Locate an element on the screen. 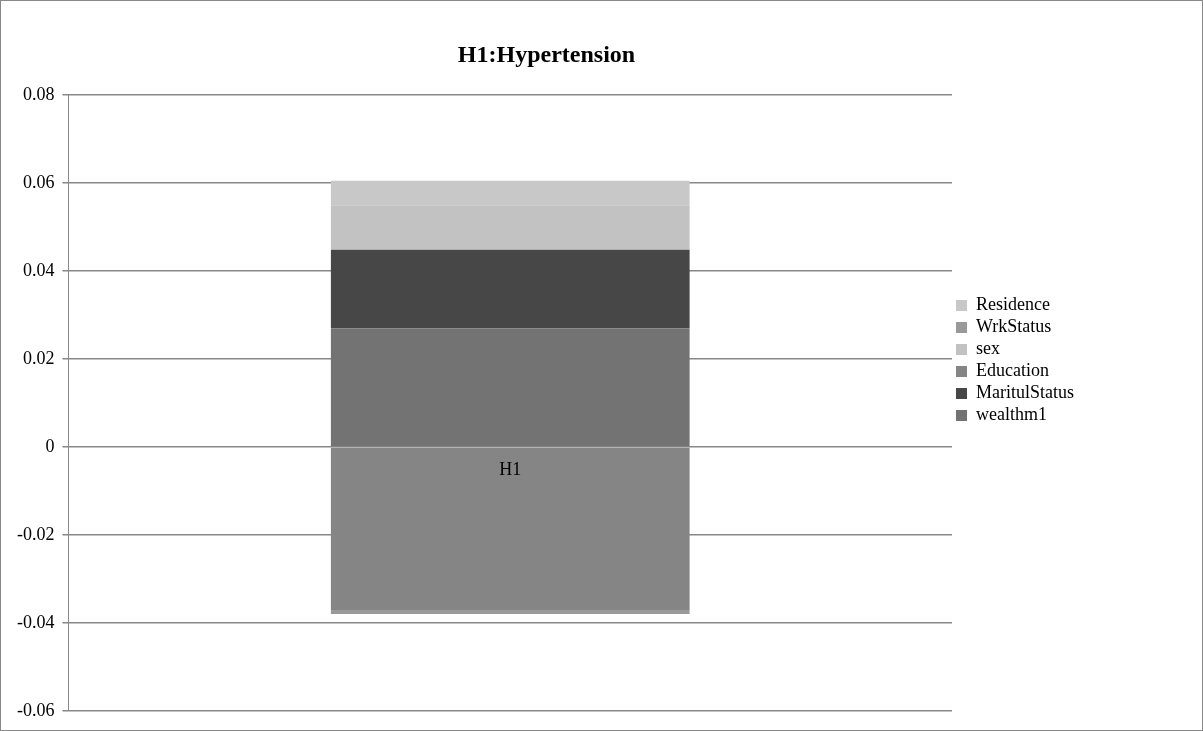  y-tick-label: -0.02 is located at coordinates (35, 533).